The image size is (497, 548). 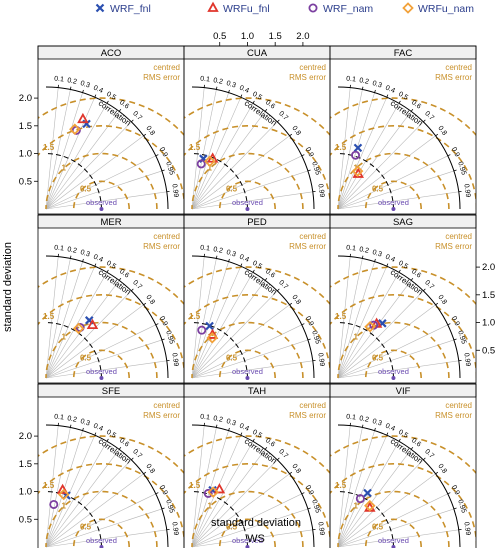 What do you see at coordinates (403, 96) in the screenshot?
I see `correlation-tick-label: 0.5` at bounding box center [403, 96].